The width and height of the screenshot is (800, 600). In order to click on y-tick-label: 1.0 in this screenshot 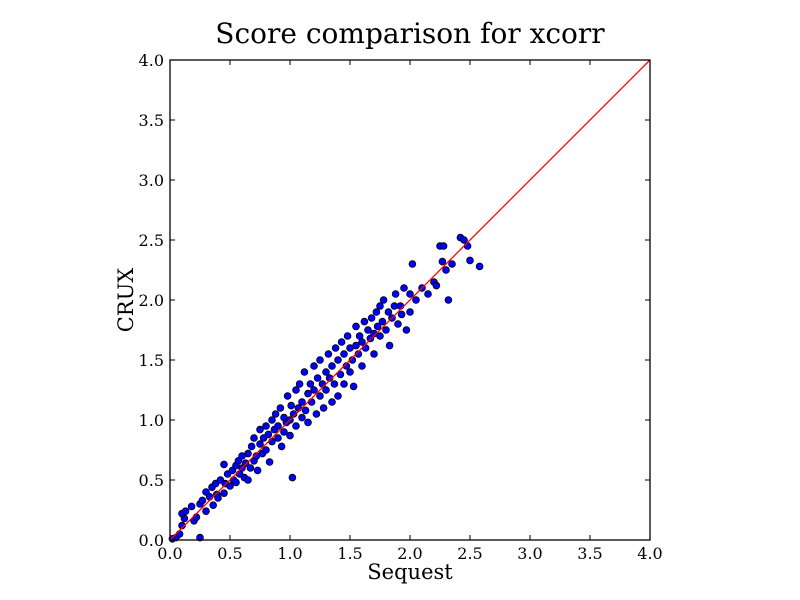, I will do `click(151, 420)`.